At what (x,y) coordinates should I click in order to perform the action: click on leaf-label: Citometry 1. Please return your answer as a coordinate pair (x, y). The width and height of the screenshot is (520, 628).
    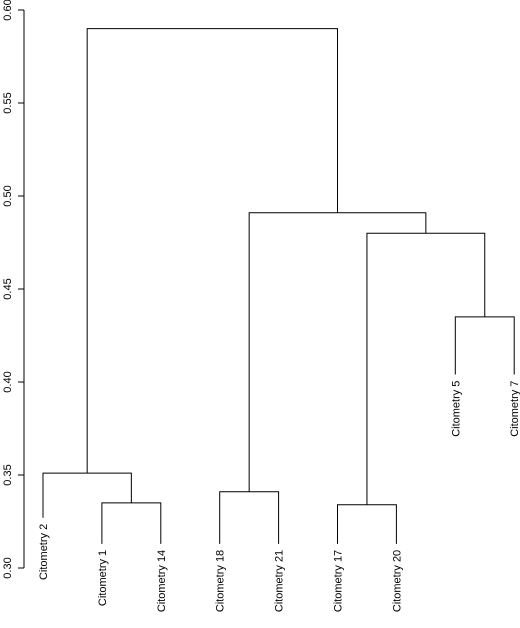
    Looking at the image, I should click on (103, 578).